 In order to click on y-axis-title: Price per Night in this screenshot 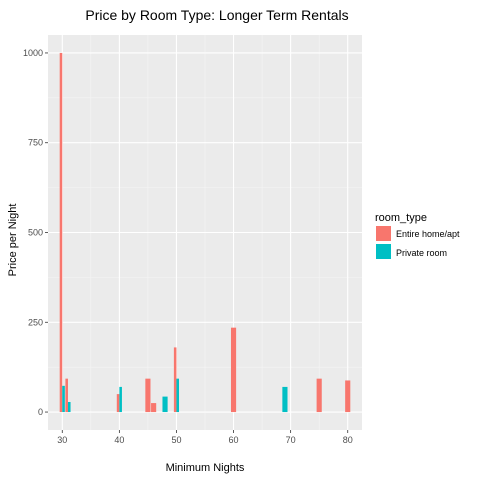, I will do `click(13, 240)`.